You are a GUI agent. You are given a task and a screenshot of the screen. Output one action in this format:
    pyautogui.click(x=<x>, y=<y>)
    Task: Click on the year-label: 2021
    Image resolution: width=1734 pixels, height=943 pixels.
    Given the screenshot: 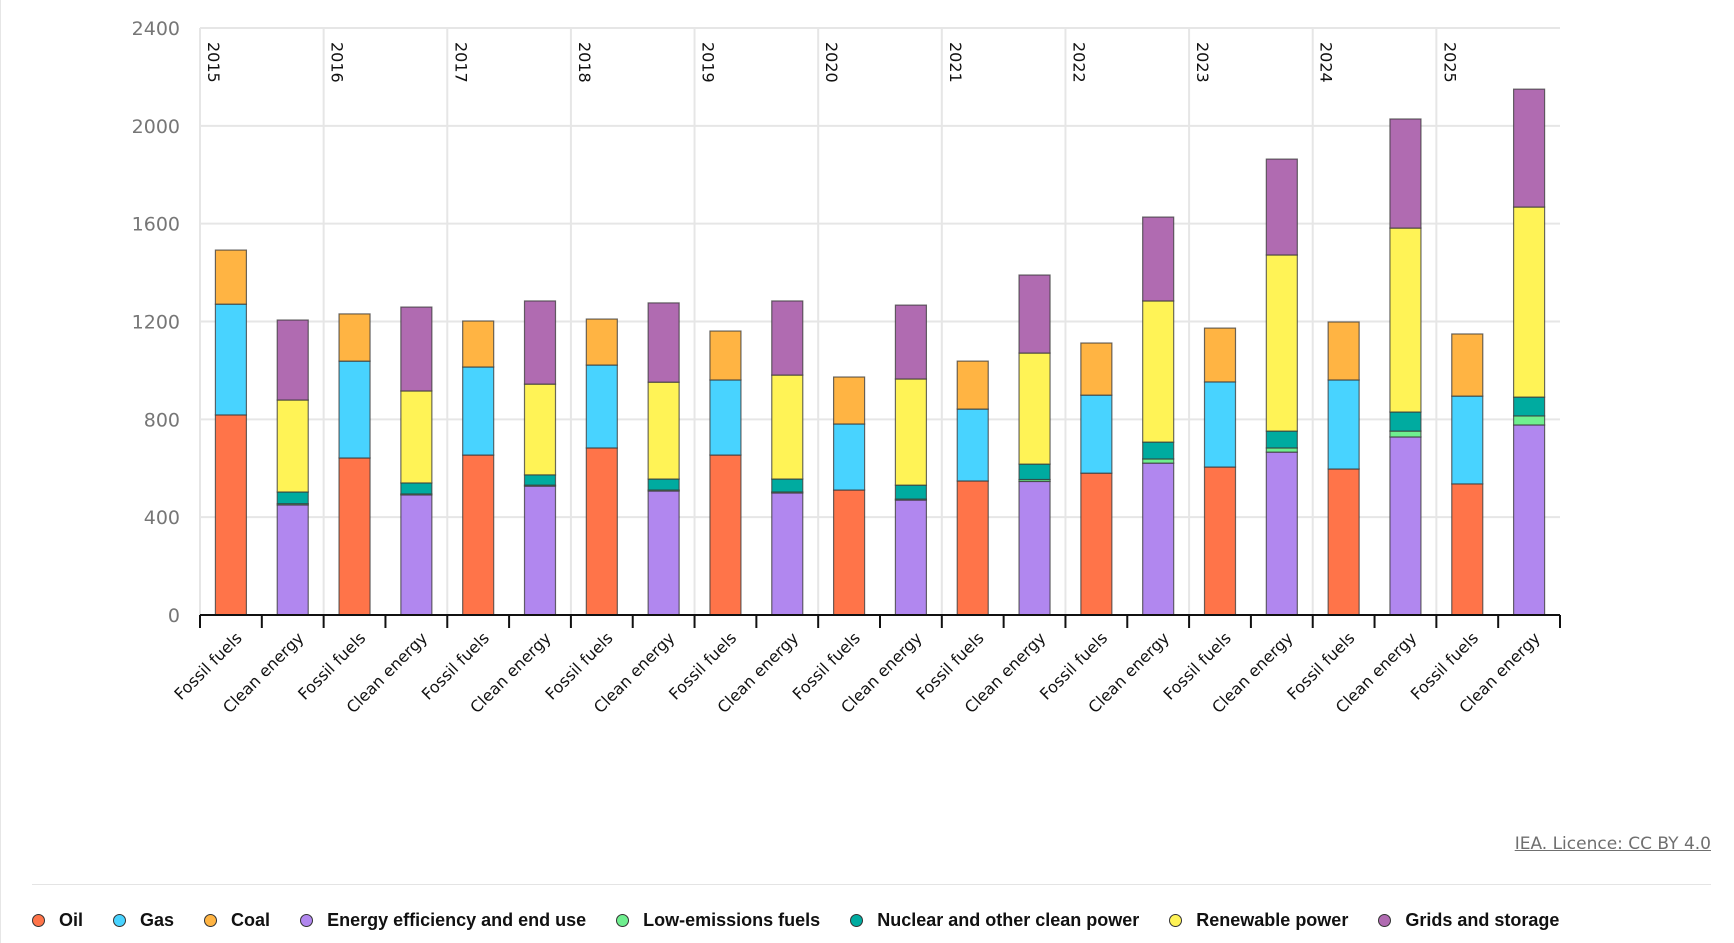 What is the action you would take?
    pyautogui.click(x=955, y=62)
    